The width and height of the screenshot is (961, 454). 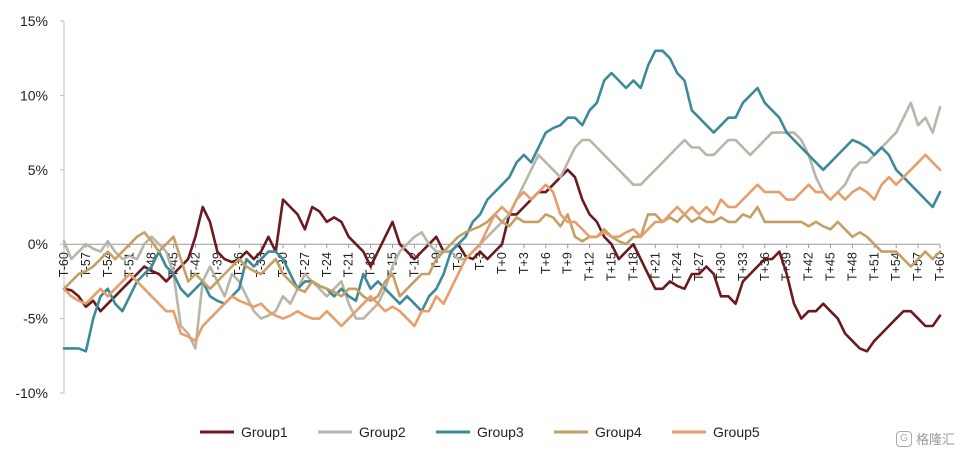 What do you see at coordinates (831, 266) in the screenshot?
I see `x-tick-label: T+45` at bounding box center [831, 266].